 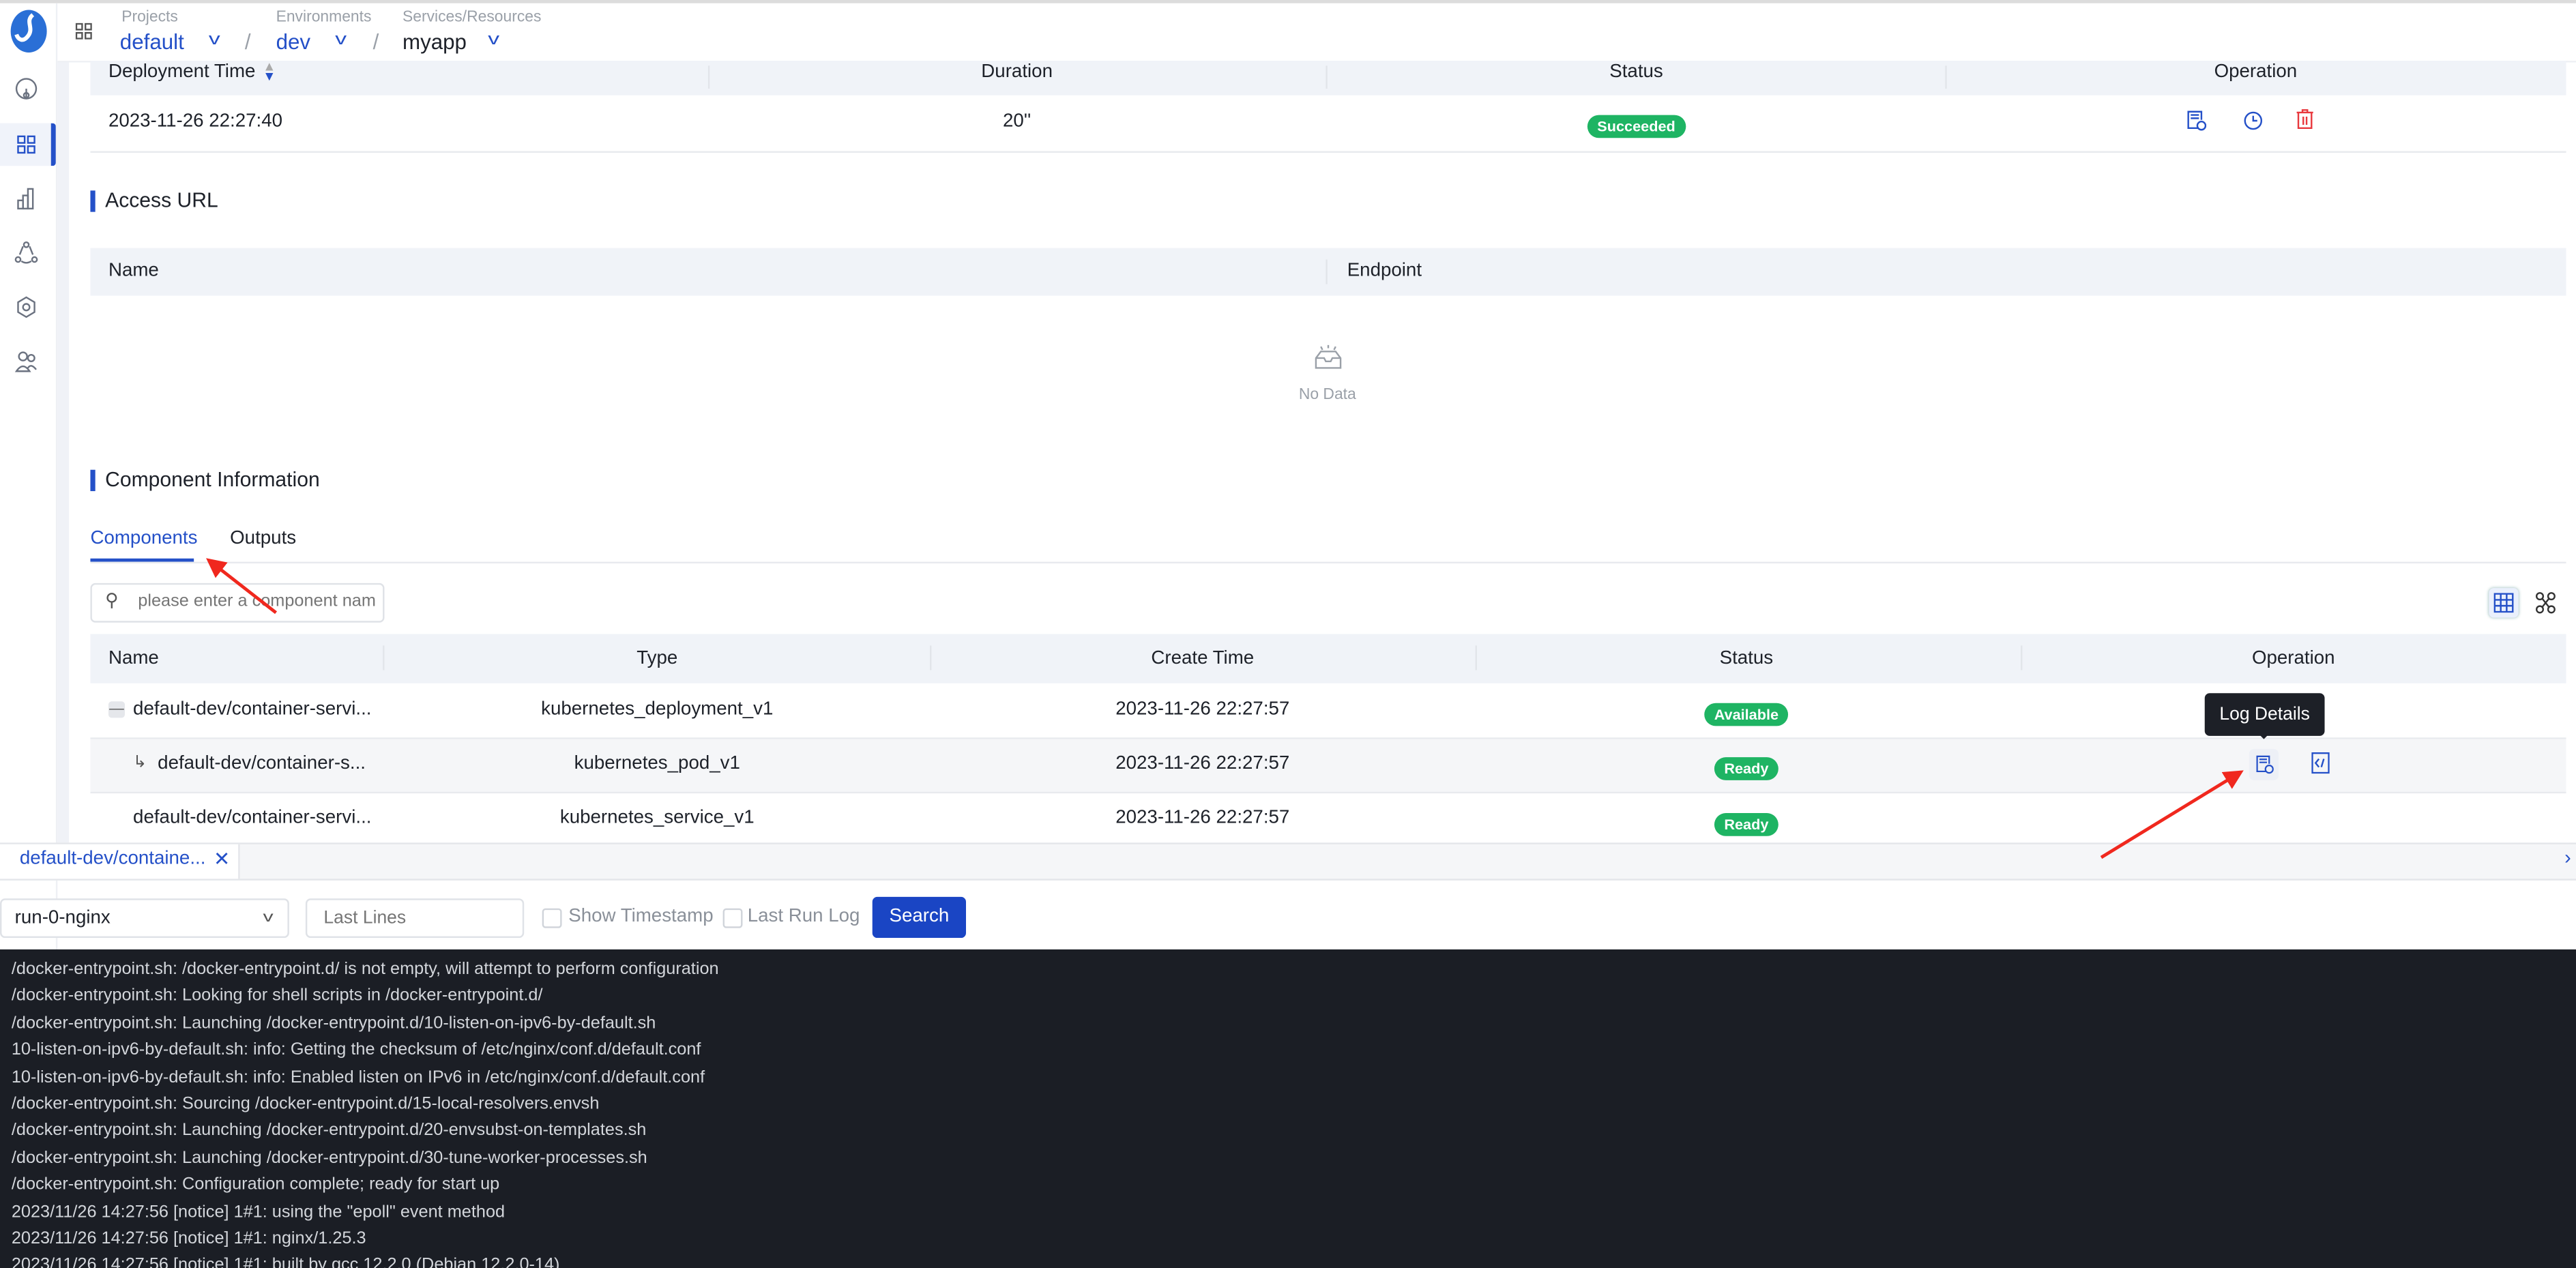 I want to click on show-timestamp-label: Show Timestamp, so click(x=641, y=916).